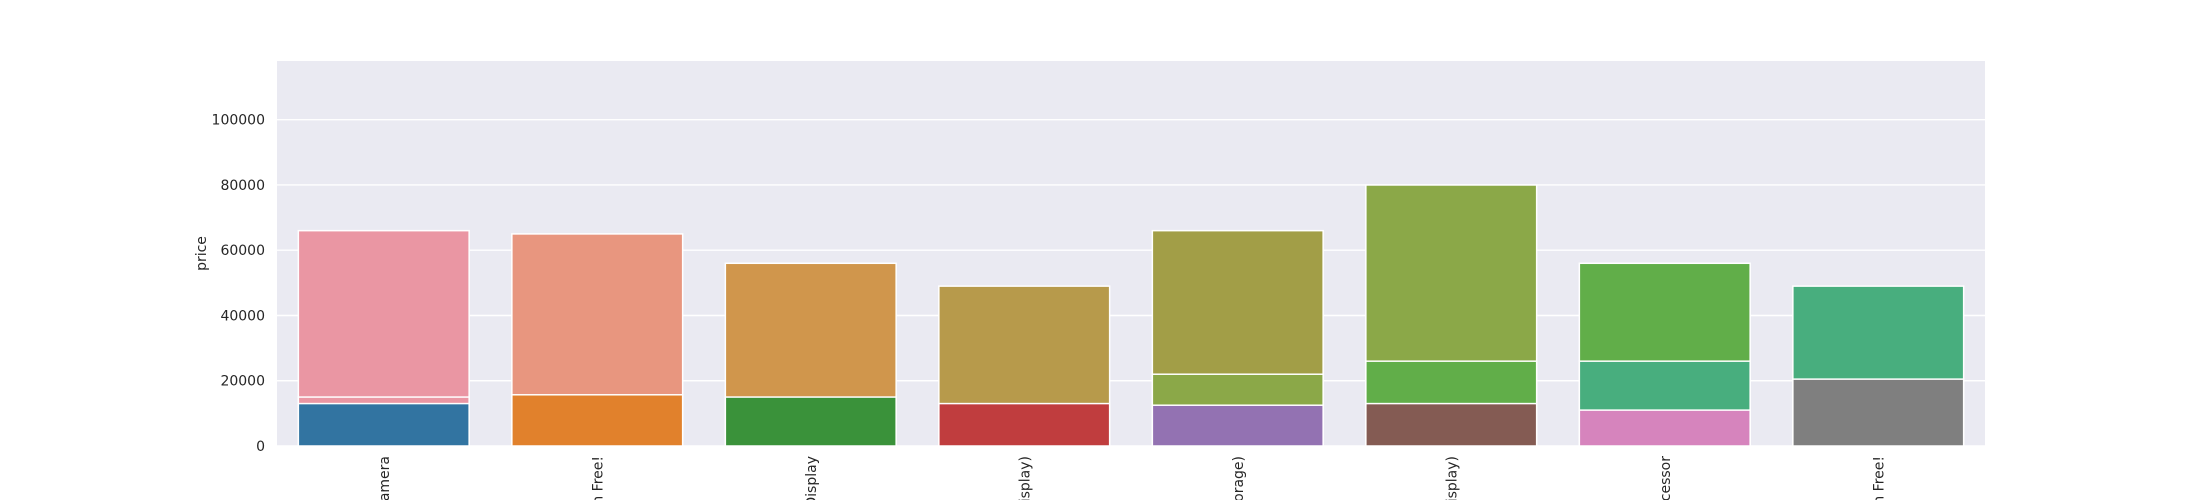  What do you see at coordinates (1239, 478) in the screenshot?
I see `x-tick-label: orage)` at bounding box center [1239, 478].